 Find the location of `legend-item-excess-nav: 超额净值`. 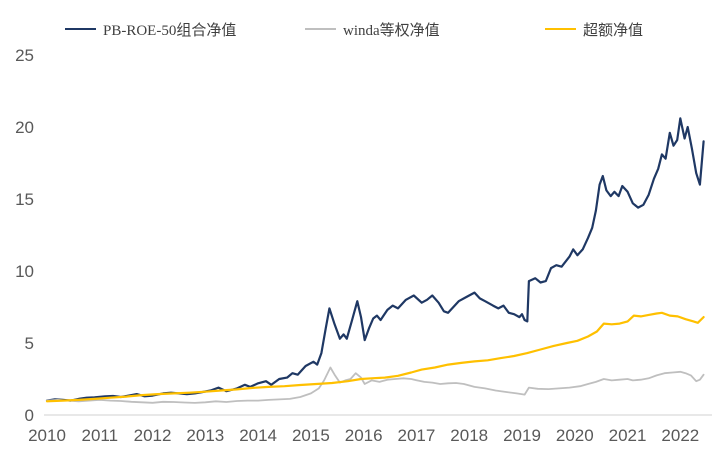

legend-item-excess-nav: 超额净值 is located at coordinates (594, 29).